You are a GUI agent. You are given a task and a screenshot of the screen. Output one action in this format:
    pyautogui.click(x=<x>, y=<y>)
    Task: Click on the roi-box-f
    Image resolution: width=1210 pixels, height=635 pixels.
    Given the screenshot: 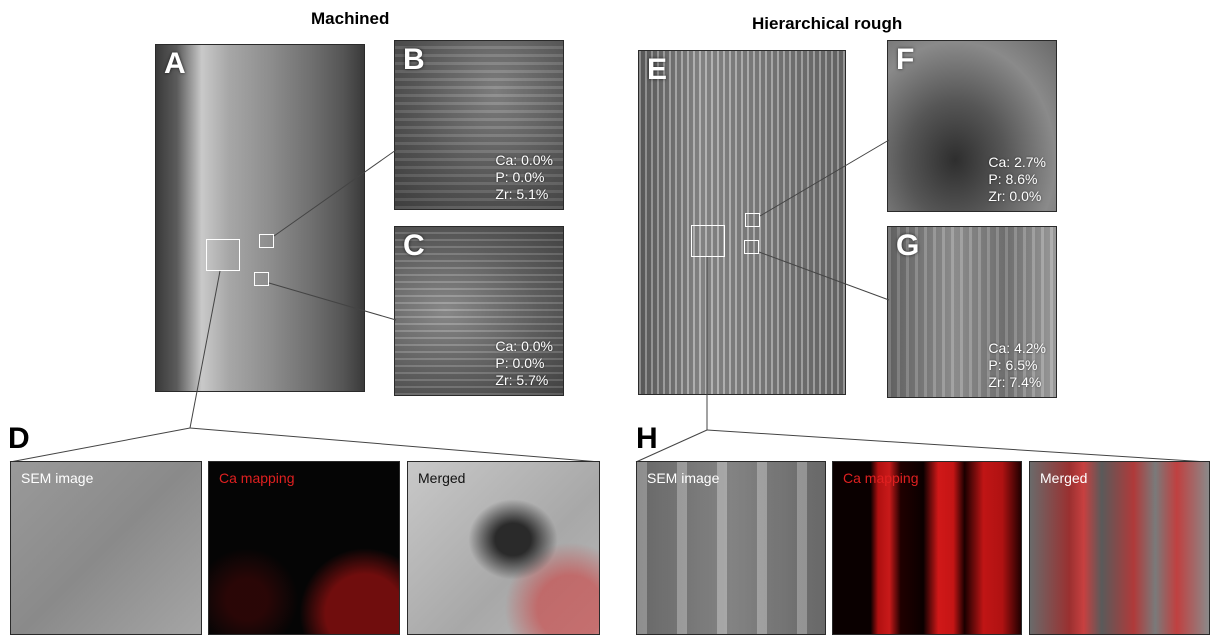 What is the action you would take?
    pyautogui.click(x=752, y=220)
    